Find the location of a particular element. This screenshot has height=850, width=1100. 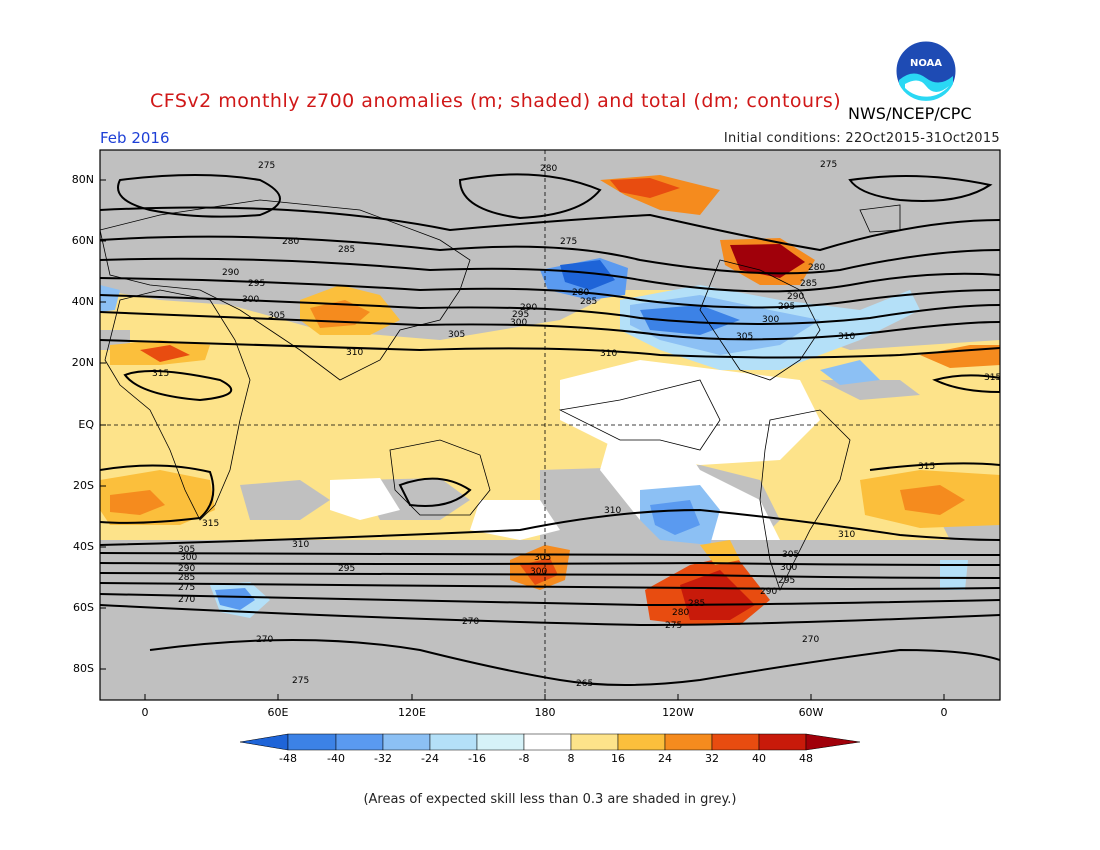

contour-label: 265 is located at coordinates (584, 684).